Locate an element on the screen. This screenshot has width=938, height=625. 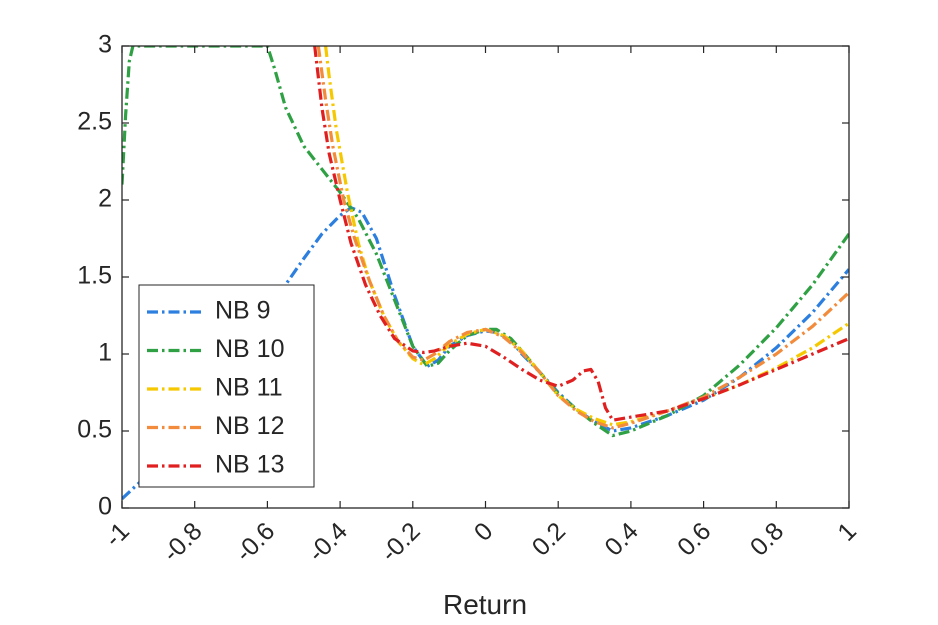
x-tick-label: -1 is located at coordinates (117, 535).